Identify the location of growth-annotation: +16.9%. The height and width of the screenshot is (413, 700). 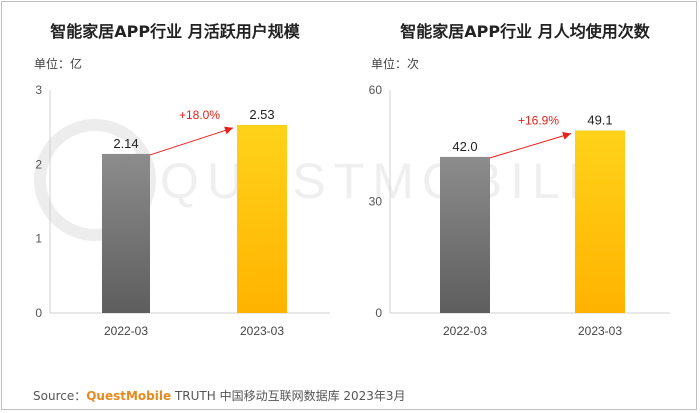
(538, 121).